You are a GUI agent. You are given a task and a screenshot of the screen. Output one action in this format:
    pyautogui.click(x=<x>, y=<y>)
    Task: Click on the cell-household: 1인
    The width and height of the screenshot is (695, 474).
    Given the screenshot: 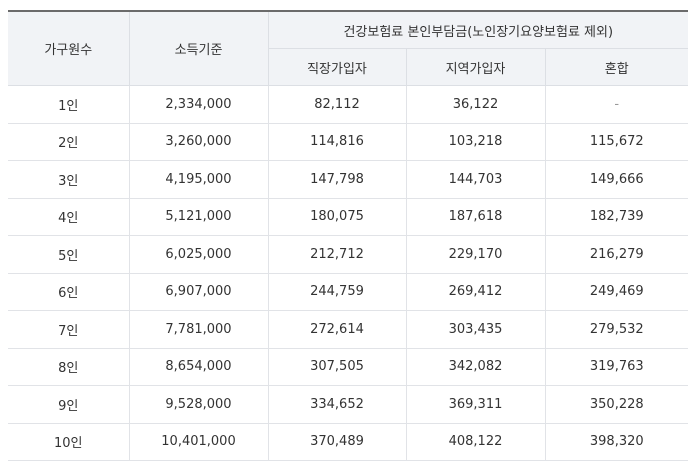 What is the action you would take?
    pyautogui.click(x=69, y=104)
    